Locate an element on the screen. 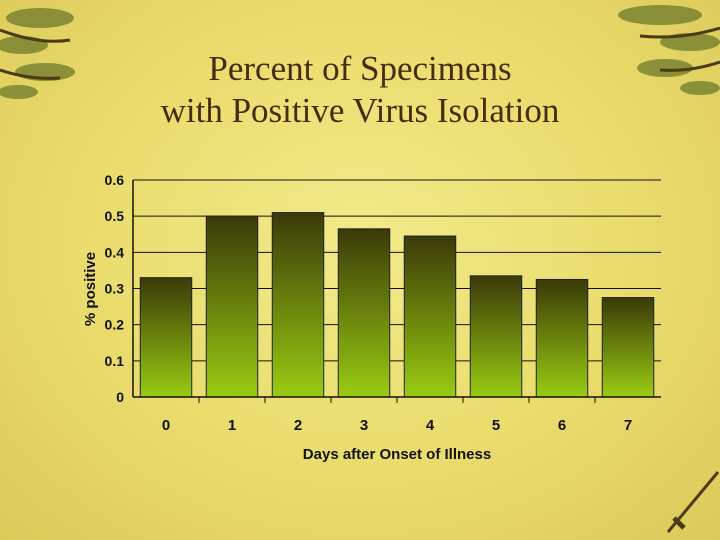 Image resolution: width=720 pixels, height=540 pixels. y-tick-label: 0.4 is located at coordinates (115, 252).